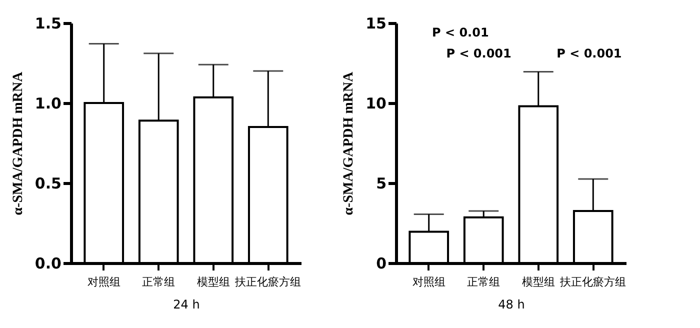 Image resolution: width=700 pixels, height=328 pixels. Describe the element at coordinates (48, 103) in the screenshot. I see `y-tick-label: 1.0` at that location.